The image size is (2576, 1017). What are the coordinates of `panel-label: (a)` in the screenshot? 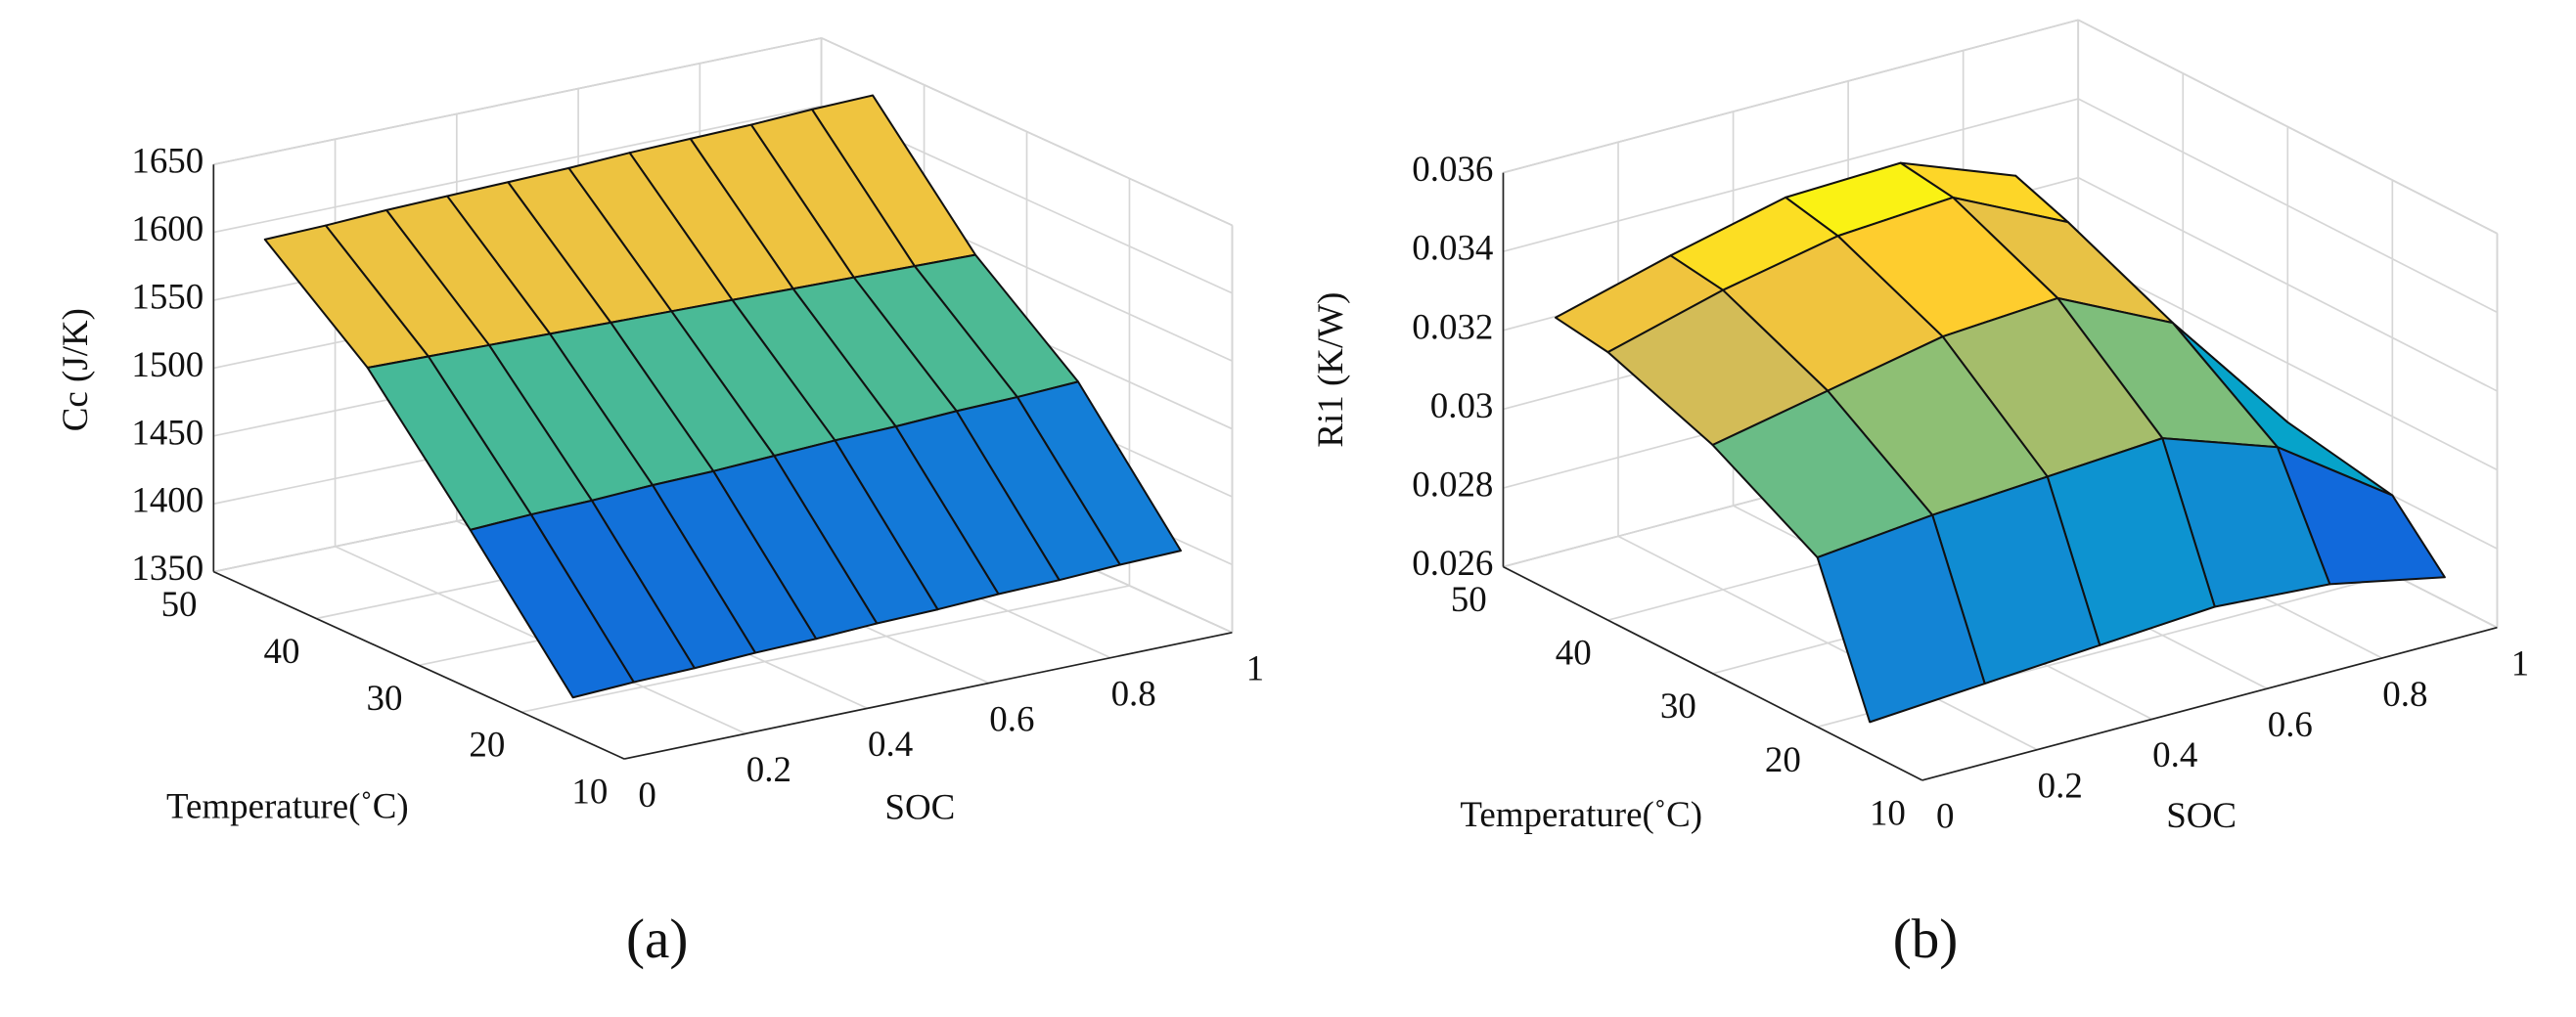 It's located at (657, 939).